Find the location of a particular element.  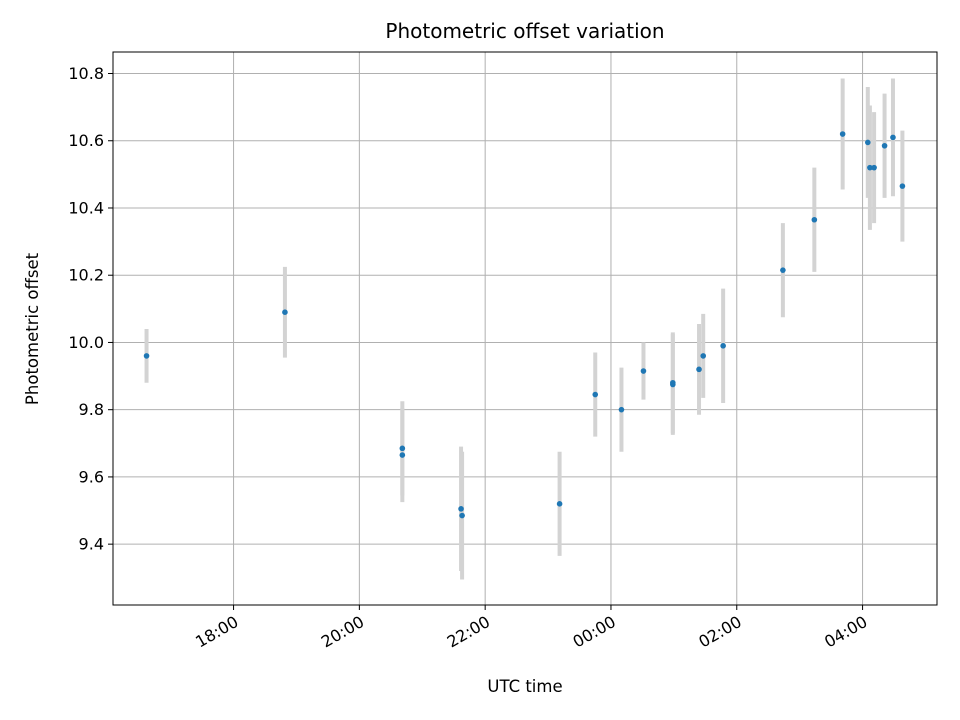

y-tick-label: 10.8 is located at coordinates (86, 73).